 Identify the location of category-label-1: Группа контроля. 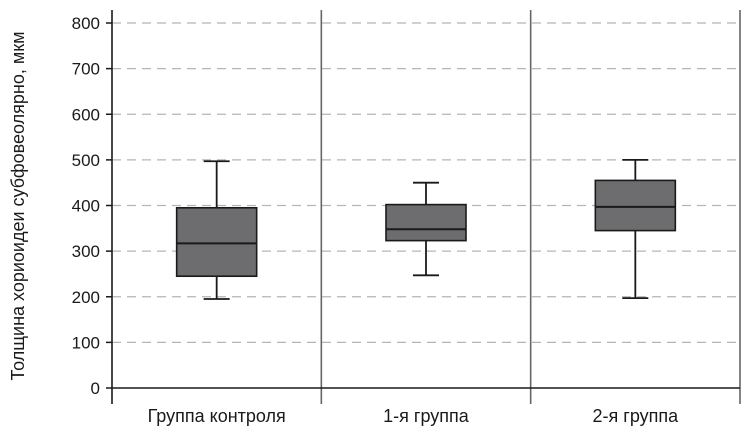
(217, 416).